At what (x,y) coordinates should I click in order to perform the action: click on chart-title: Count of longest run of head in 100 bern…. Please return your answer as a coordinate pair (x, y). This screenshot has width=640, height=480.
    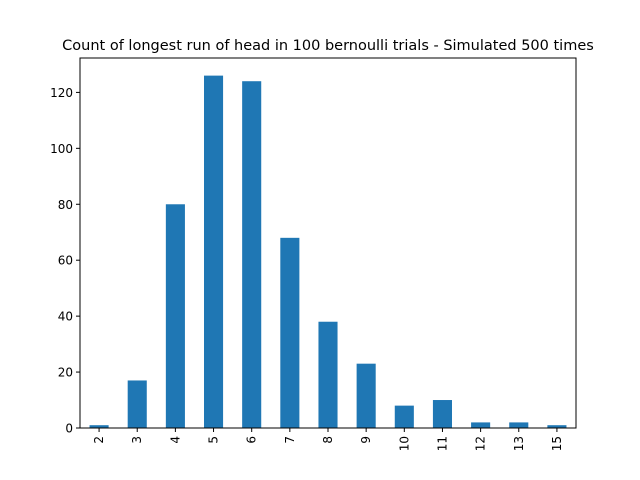
    Looking at the image, I should click on (328, 46).